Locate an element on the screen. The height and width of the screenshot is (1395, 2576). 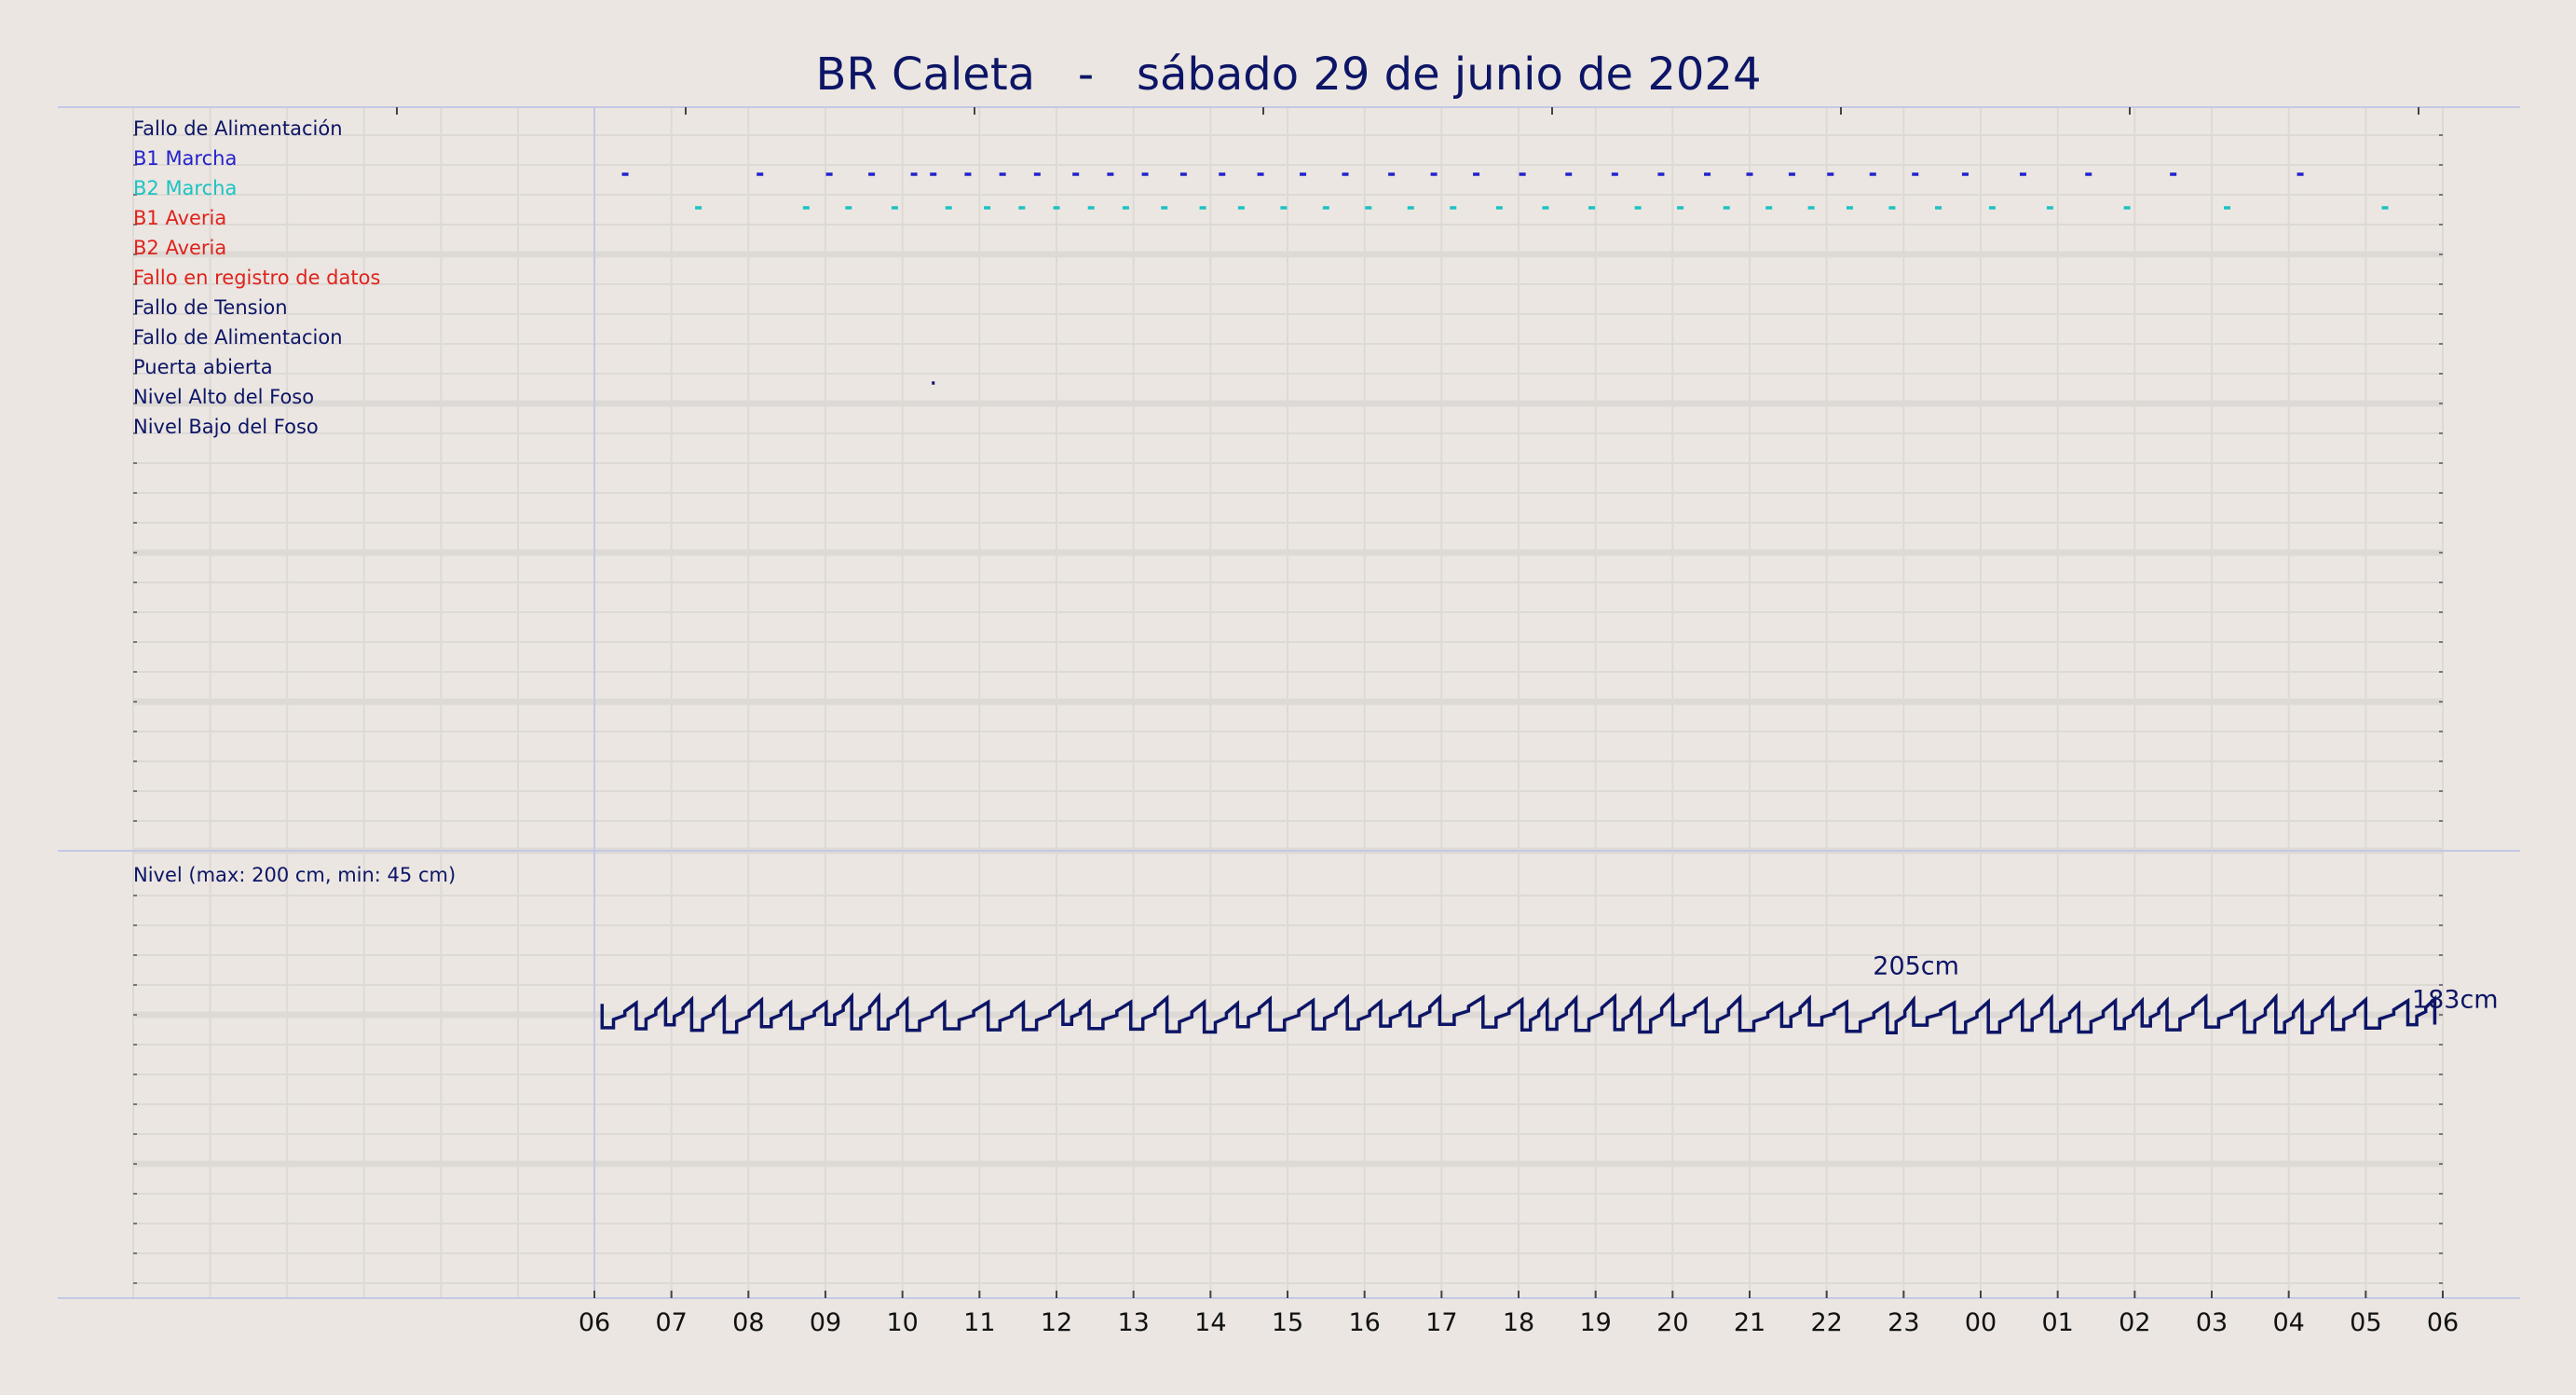
x-tick-label: 09 is located at coordinates (826, 1322).